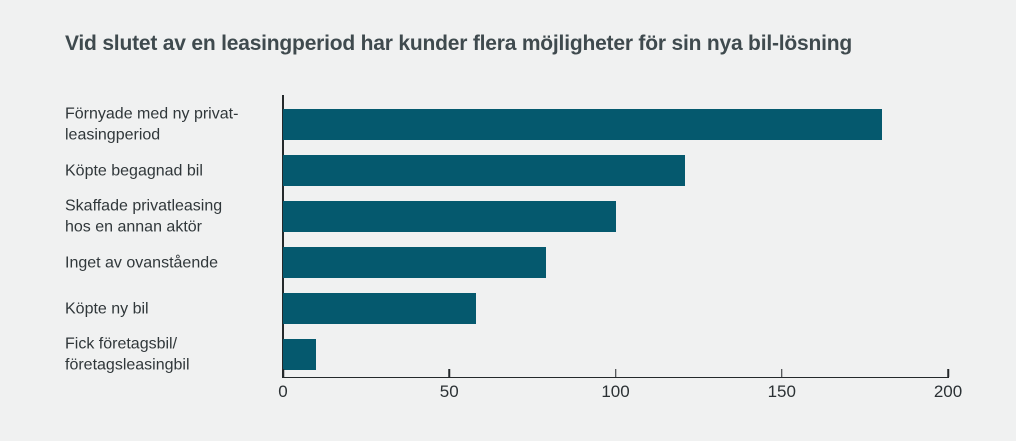  Describe the element at coordinates (615, 391) in the screenshot. I see `x-tick-label-100: 100` at that location.